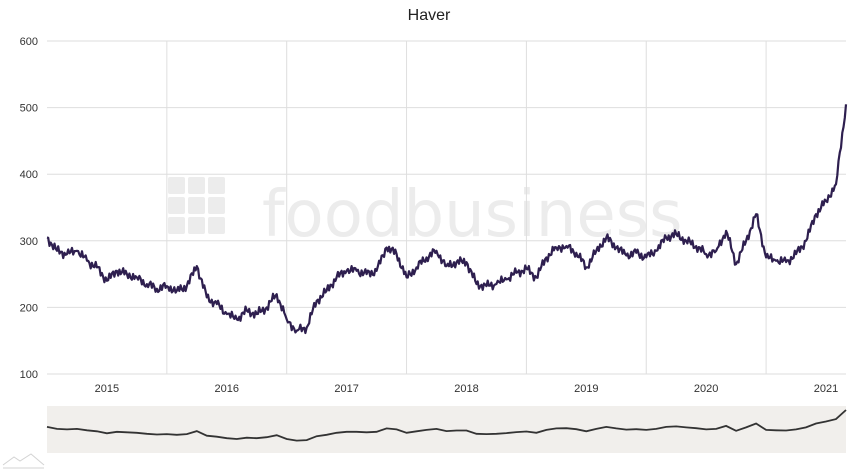 The image size is (858, 472). Describe the element at coordinates (29, 42) in the screenshot. I see `y-tick-label: 600` at that location.